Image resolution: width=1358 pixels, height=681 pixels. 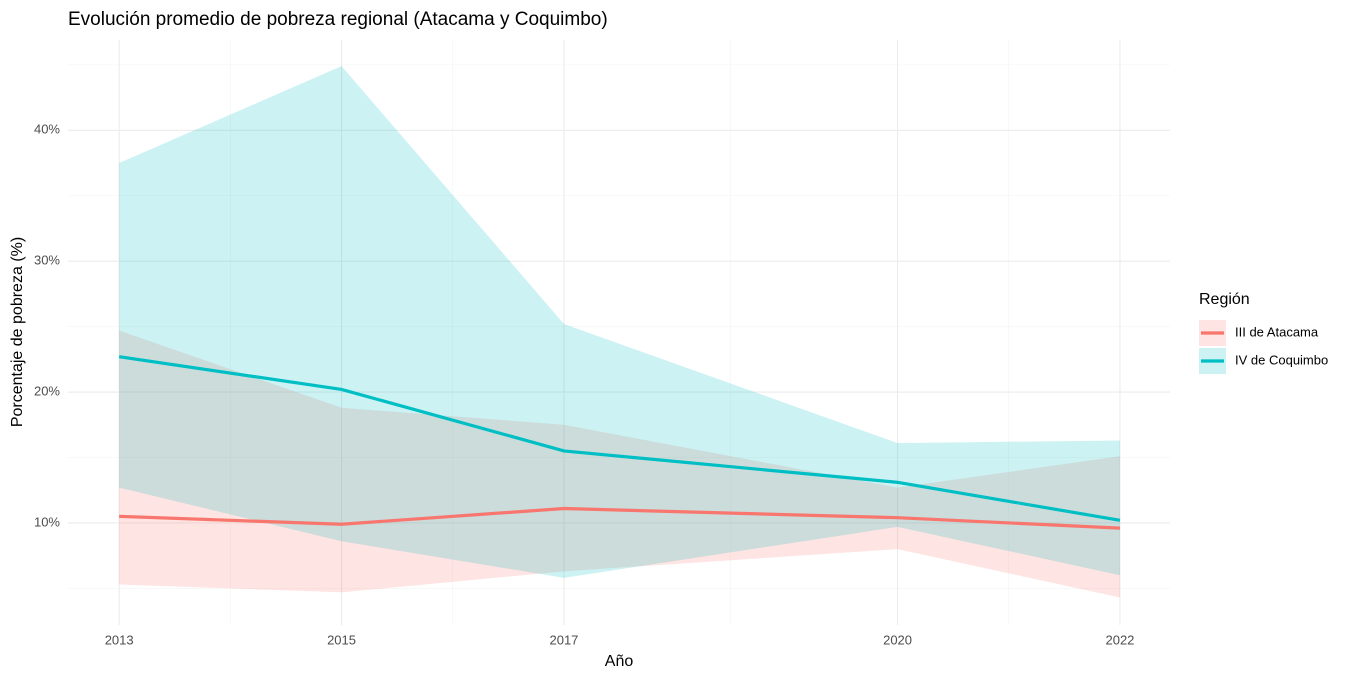 What do you see at coordinates (17, 332) in the screenshot?
I see `y-axis-title: Porcentaje de pobreza (%)` at bounding box center [17, 332].